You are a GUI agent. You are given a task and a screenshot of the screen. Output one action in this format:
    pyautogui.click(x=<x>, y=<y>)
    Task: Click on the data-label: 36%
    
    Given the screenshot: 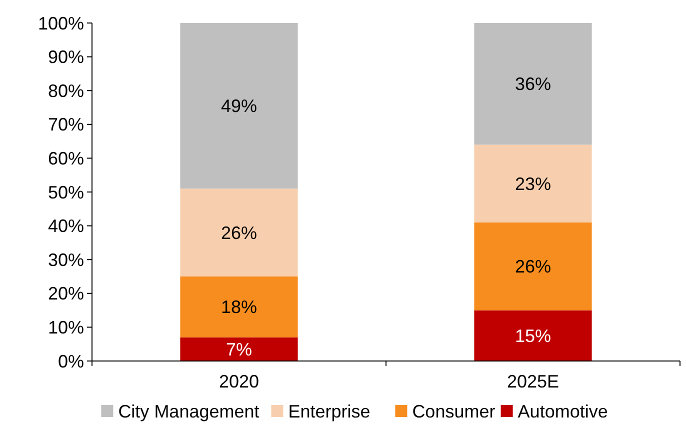 What is the action you would take?
    pyautogui.click(x=533, y=84)
    